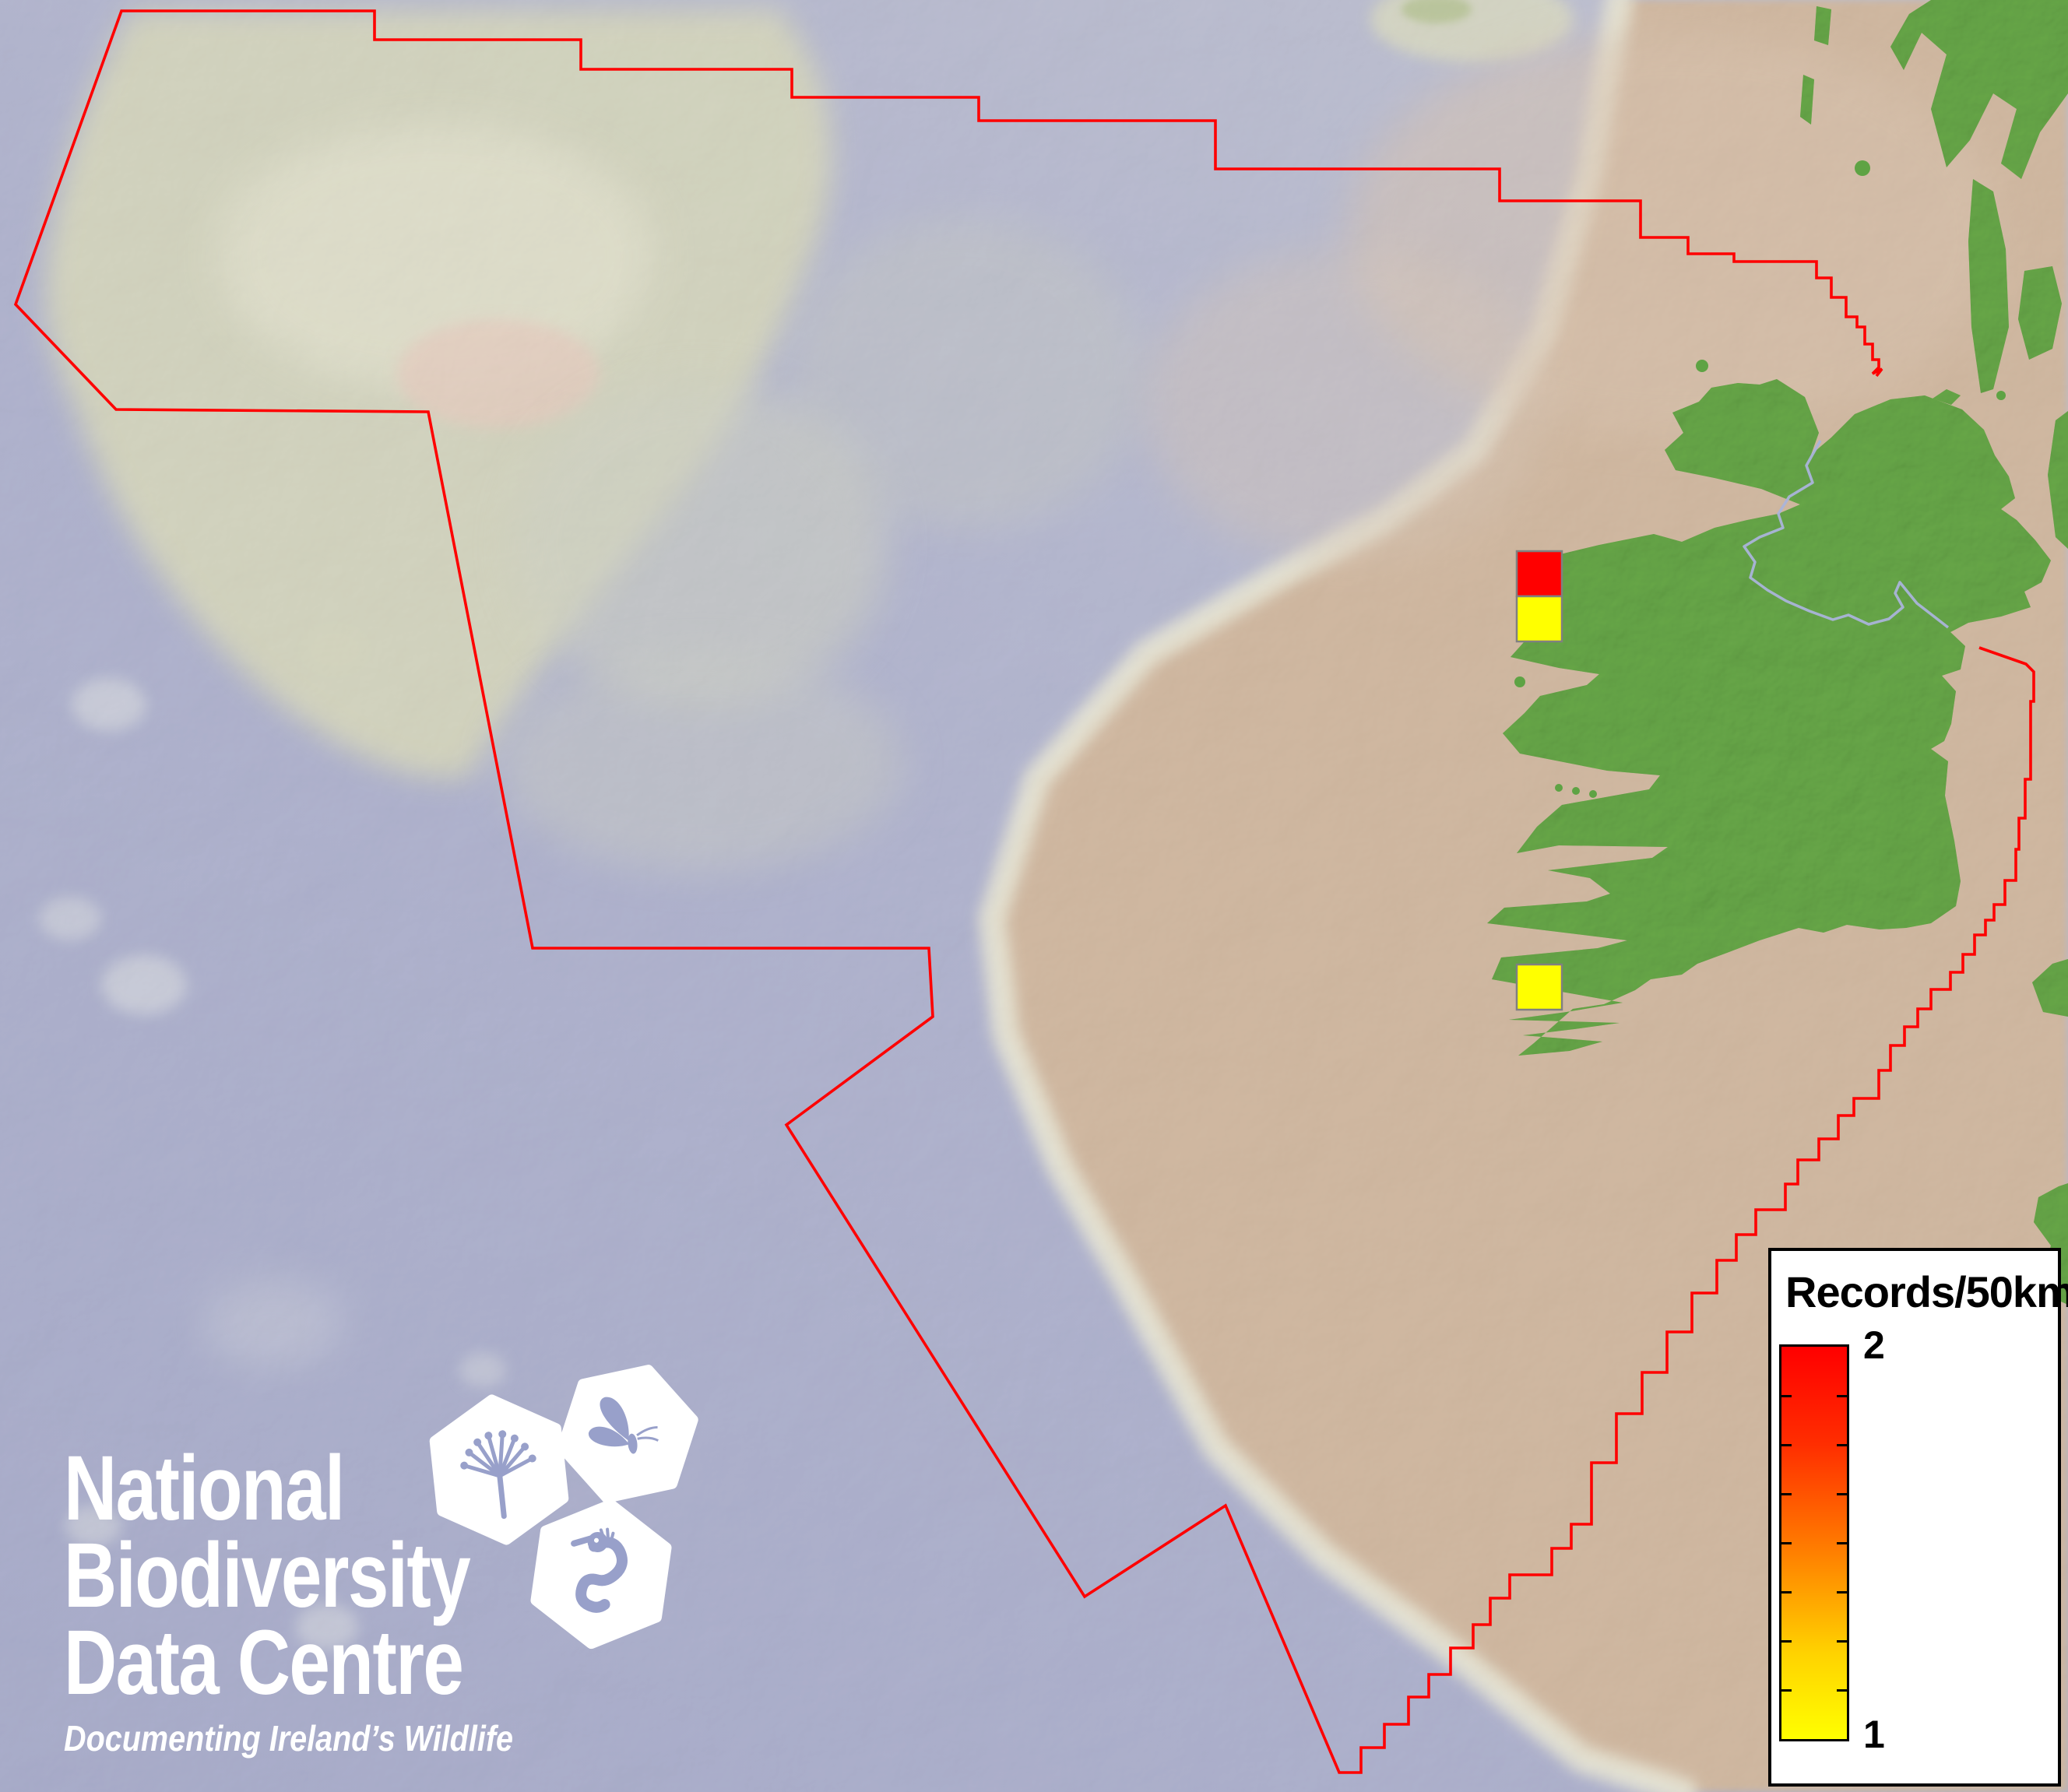 Image resolution: width=2068 pixels, height=1792 pixels. What do you see at coordinates (1846, 534) in the screenshot?
I see `ni-border-line` at bounding box center [1846, 534].